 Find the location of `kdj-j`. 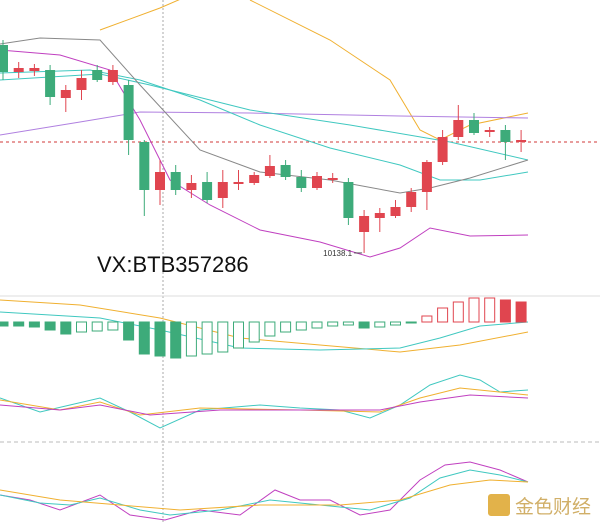

kdj-j is located at coordinates (264, 491).